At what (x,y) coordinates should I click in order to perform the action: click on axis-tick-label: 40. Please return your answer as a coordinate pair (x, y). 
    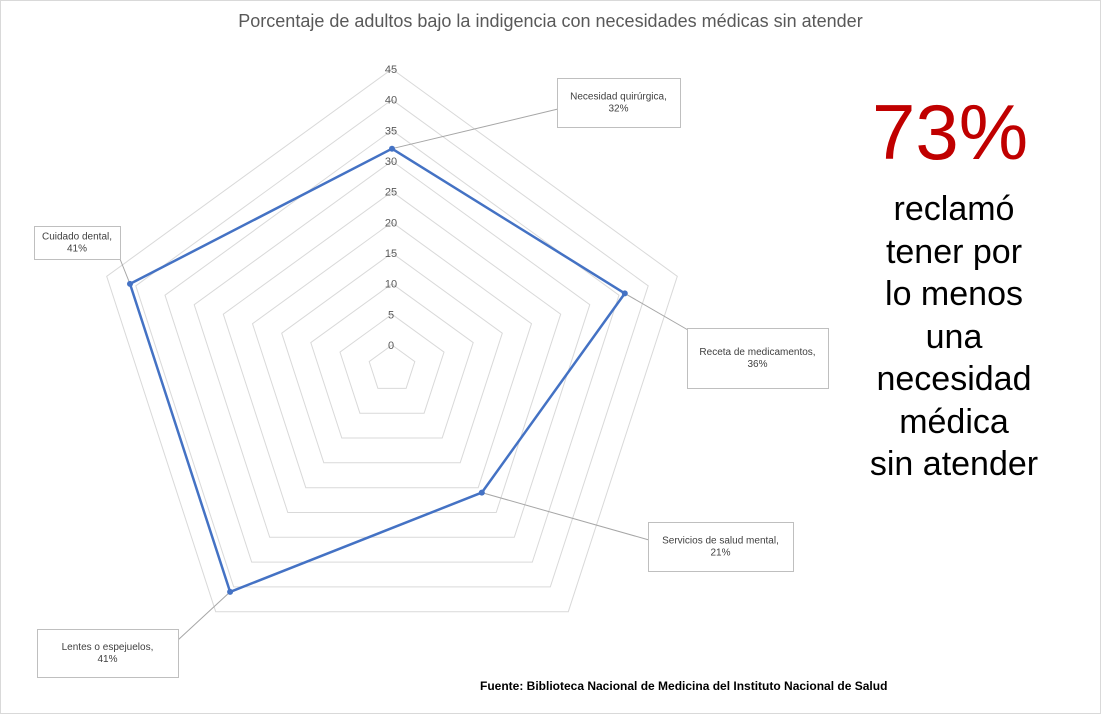
    Looking at the image, I should click on (391, 101).